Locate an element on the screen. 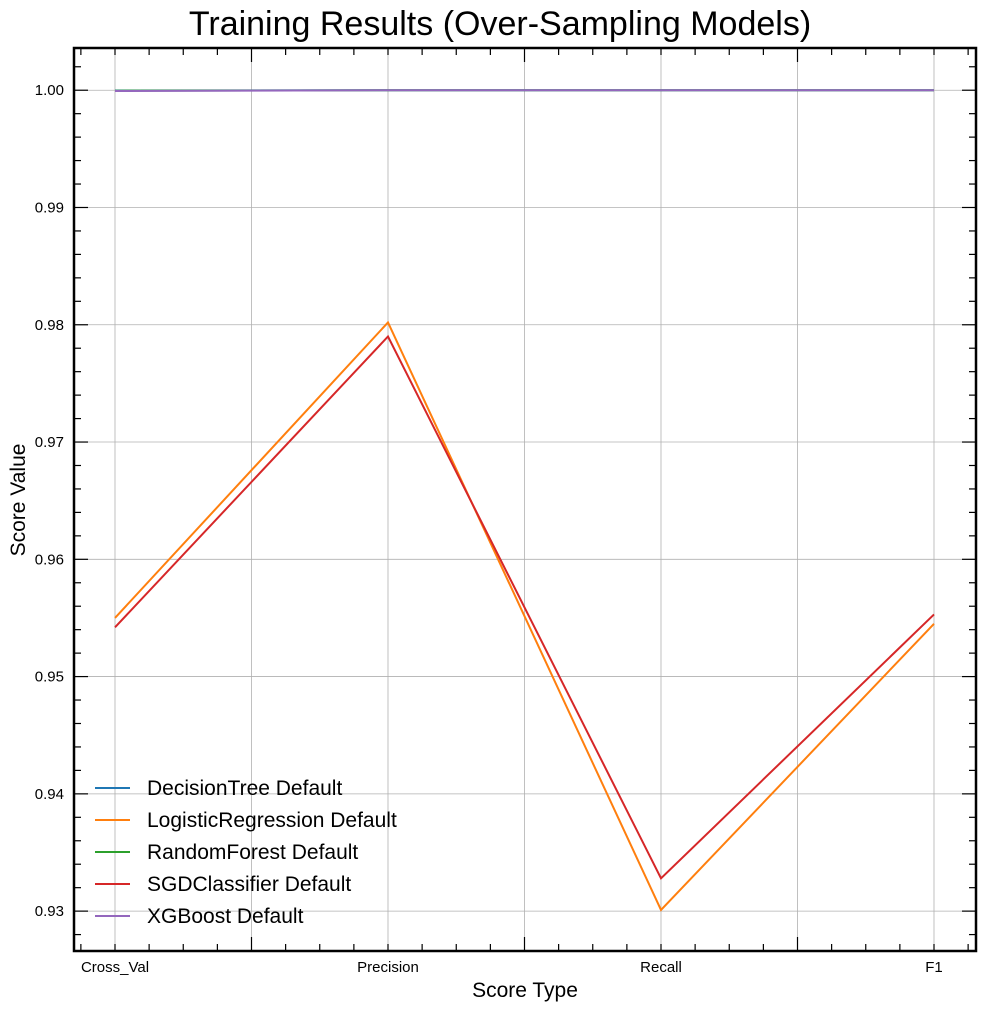 The height and width of the screenshot is (1011, 985). y-tick-label: 0.95 is located at coordinates (49, 677).